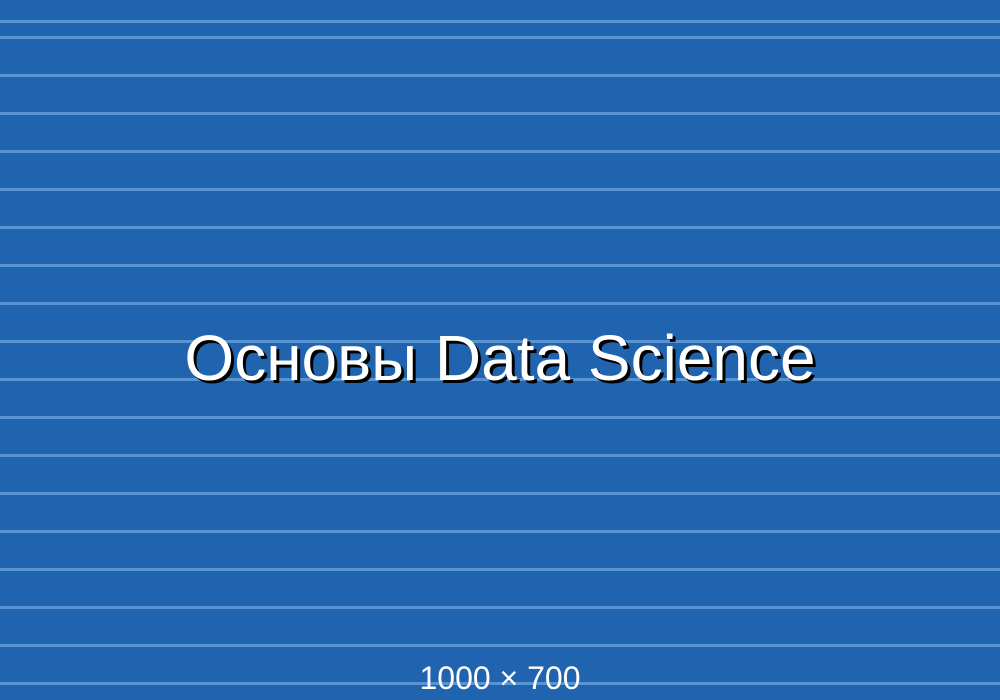 The height and width of the screenshot is (700, 1000). What do you see at coordinates (500, 358) in the screenshot?
I see `slide-title: Основы Data Science` at bounding box center [500, 358].